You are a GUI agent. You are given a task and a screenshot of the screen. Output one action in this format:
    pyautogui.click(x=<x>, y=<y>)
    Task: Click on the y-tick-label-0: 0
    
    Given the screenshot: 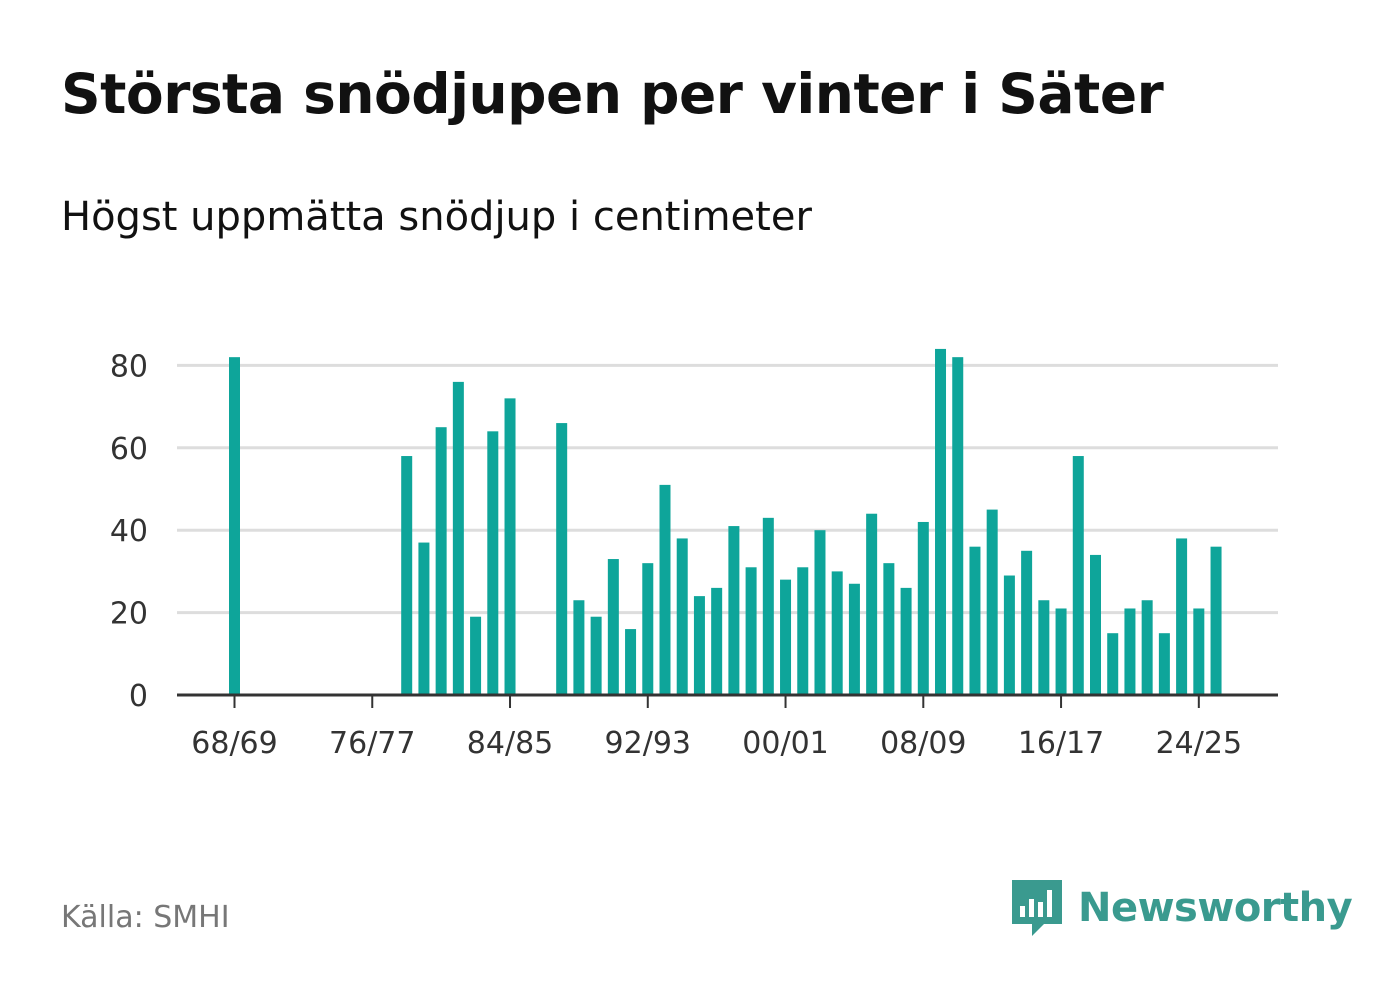 What is the action you would take?
    pyautogui.click(x=138, y=696)
    